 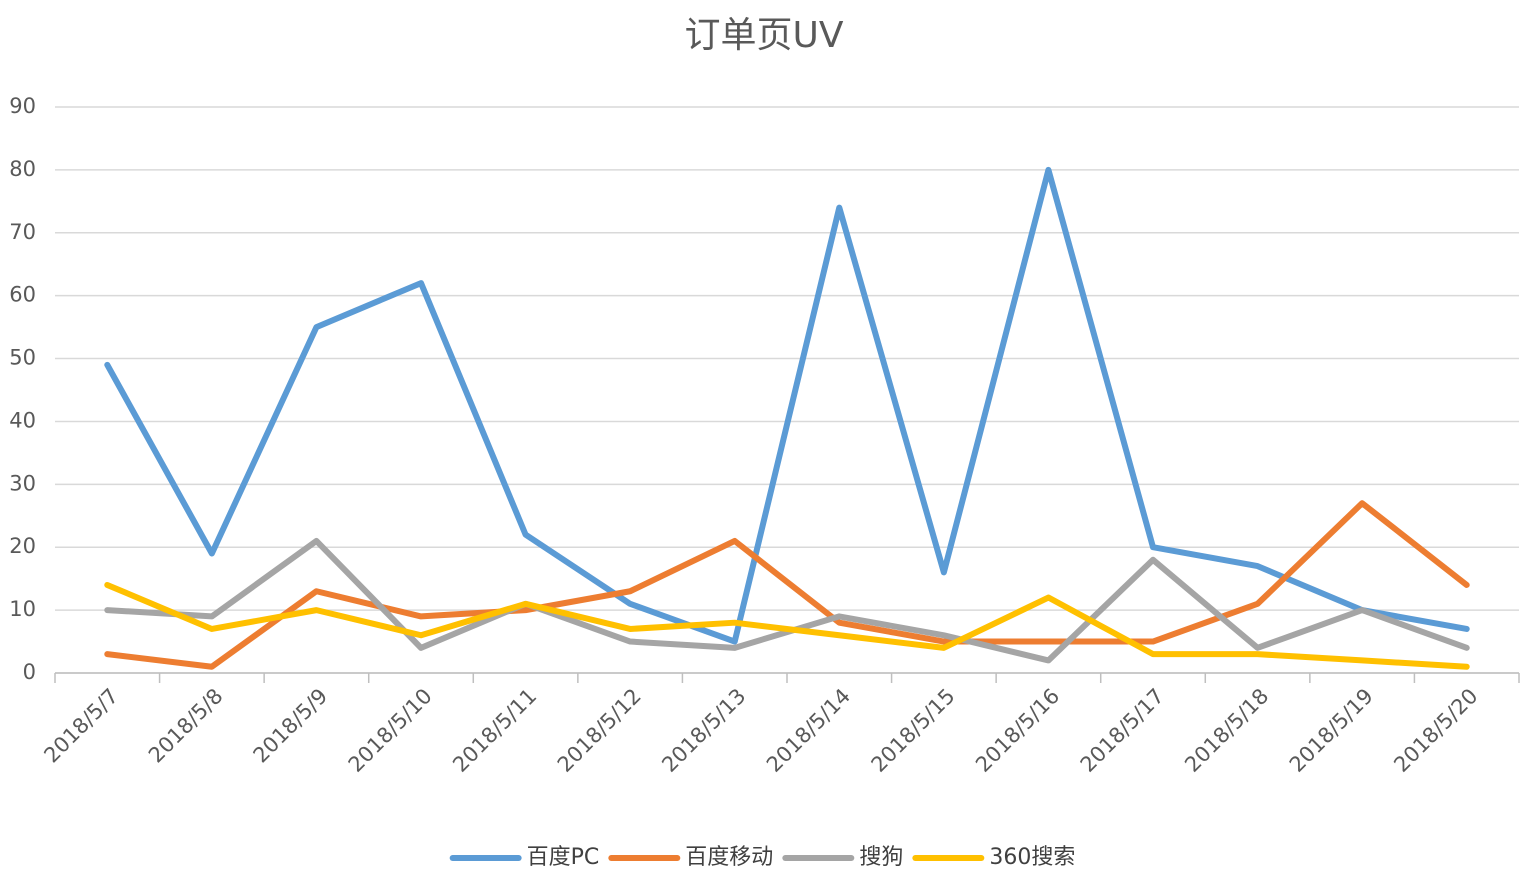 What do you see at coordinates (764, 35) in the screenshot?
I see `chart-title: 订单页UV` at bounding box center [764, 35].